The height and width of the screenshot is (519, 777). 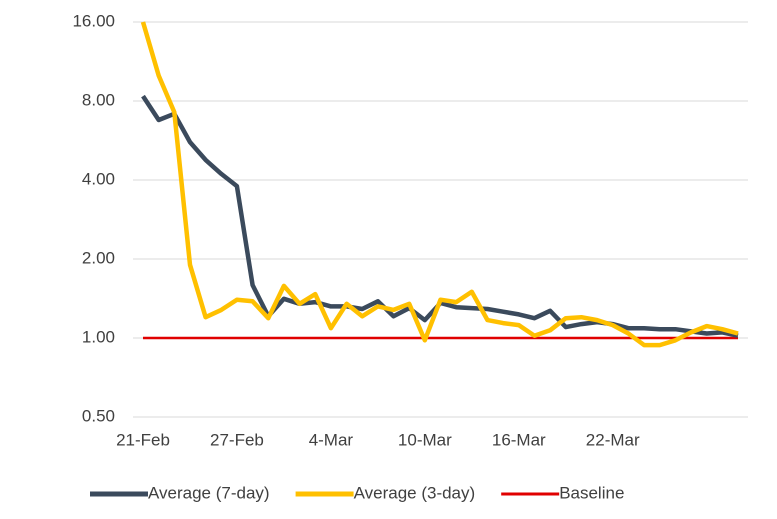 I want to click on x-tick-label: 22-Mar, so click(x=613, y=439).